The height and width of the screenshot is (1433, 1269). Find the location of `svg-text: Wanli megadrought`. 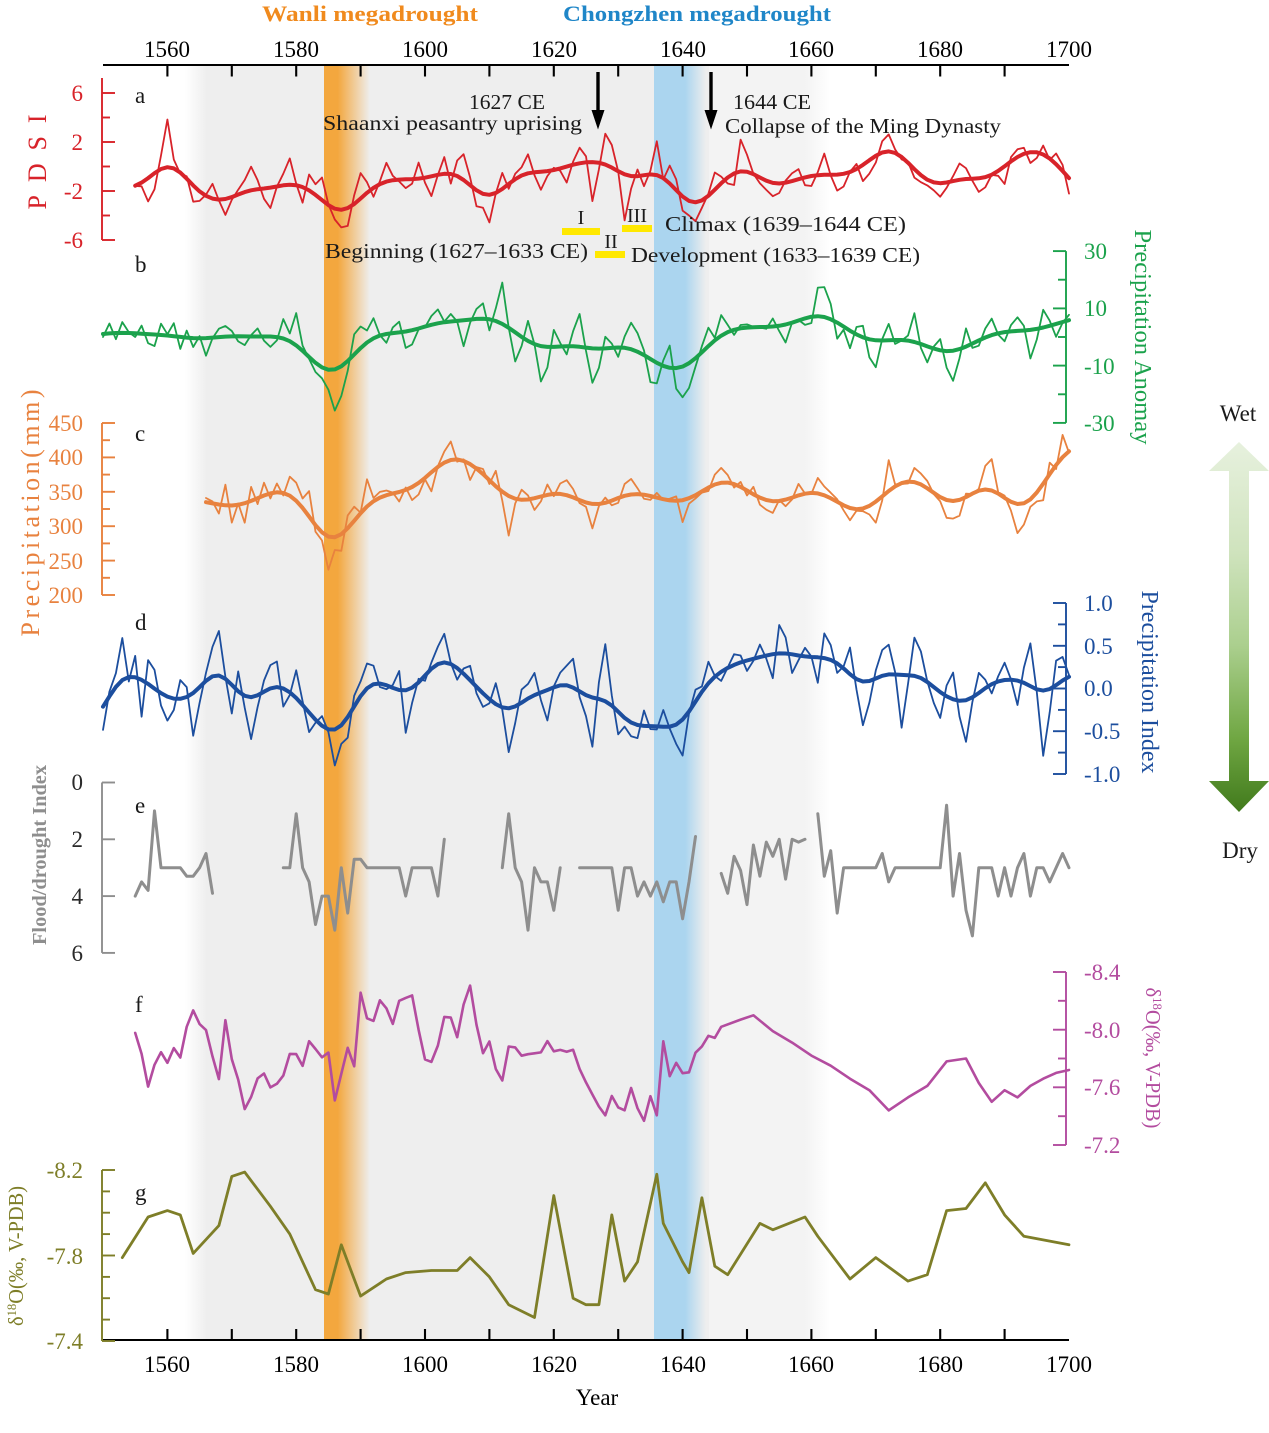

svg-text: Wanli megadrought is located at coordinates (370, 13).